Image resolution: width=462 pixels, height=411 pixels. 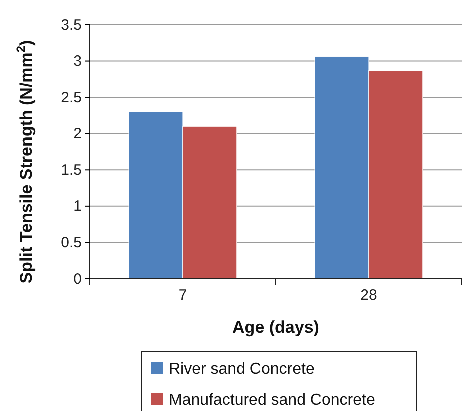 I want to click on y-tick-label: 3.5, so click(x=71, y=25).